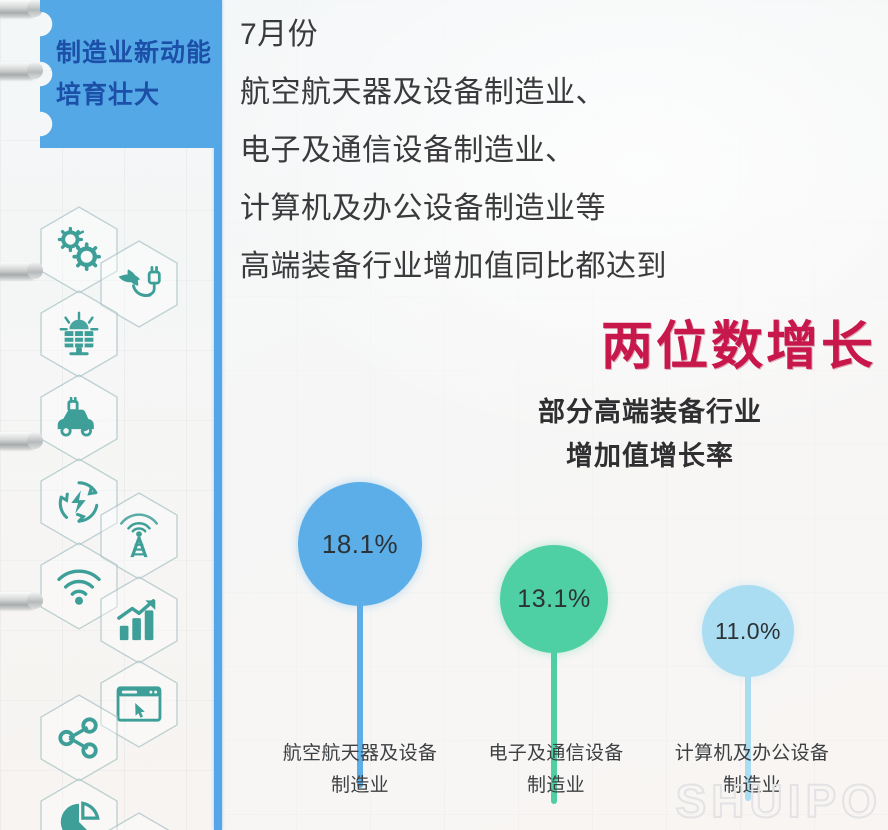 This screenshot has height=830, width=888. Describe the element at coordinates (279, 34) in the screenshot. I see `body-line-1: 7月份` at that location.